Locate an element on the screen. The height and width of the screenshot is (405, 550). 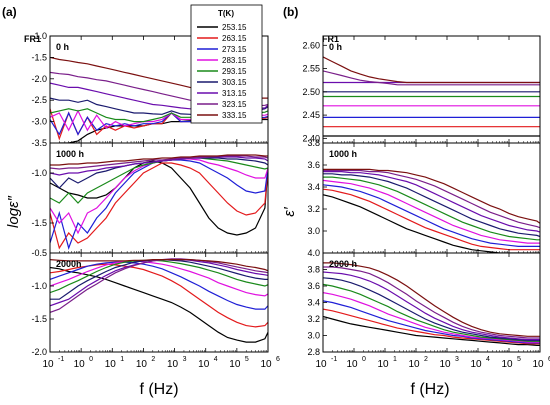
panel-a-sub1-ytick-label-1: -1.0 is located at coordinates (39, 36).